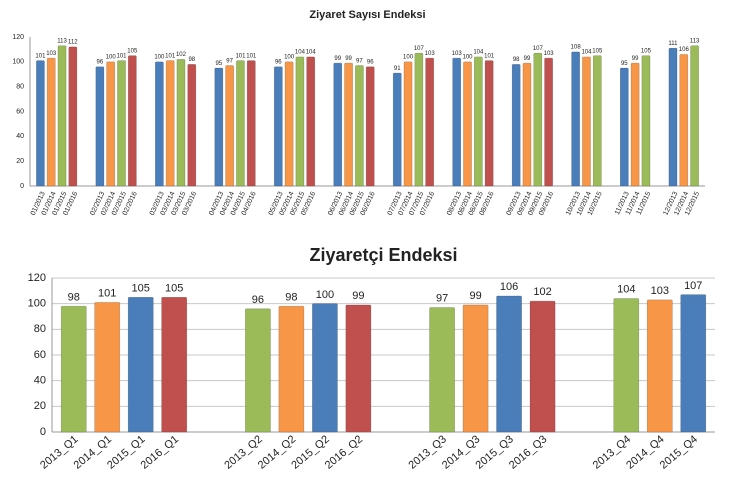 The image size is (732, 492). I want to click on x-tick-label: 2016_Q2, so click(344, 452).